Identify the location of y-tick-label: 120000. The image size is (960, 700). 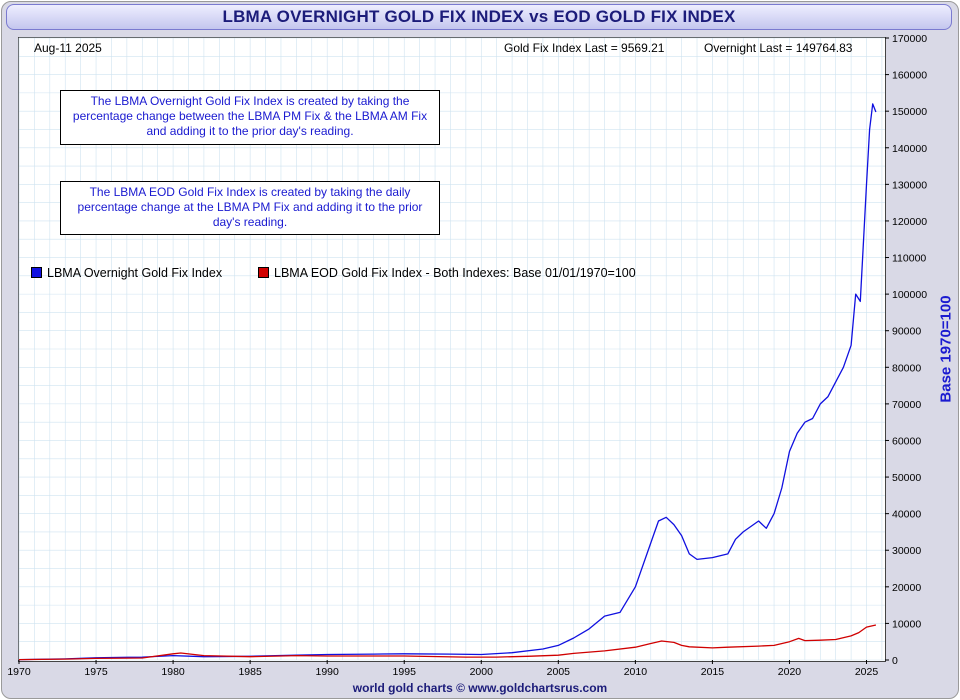
(909, 222).